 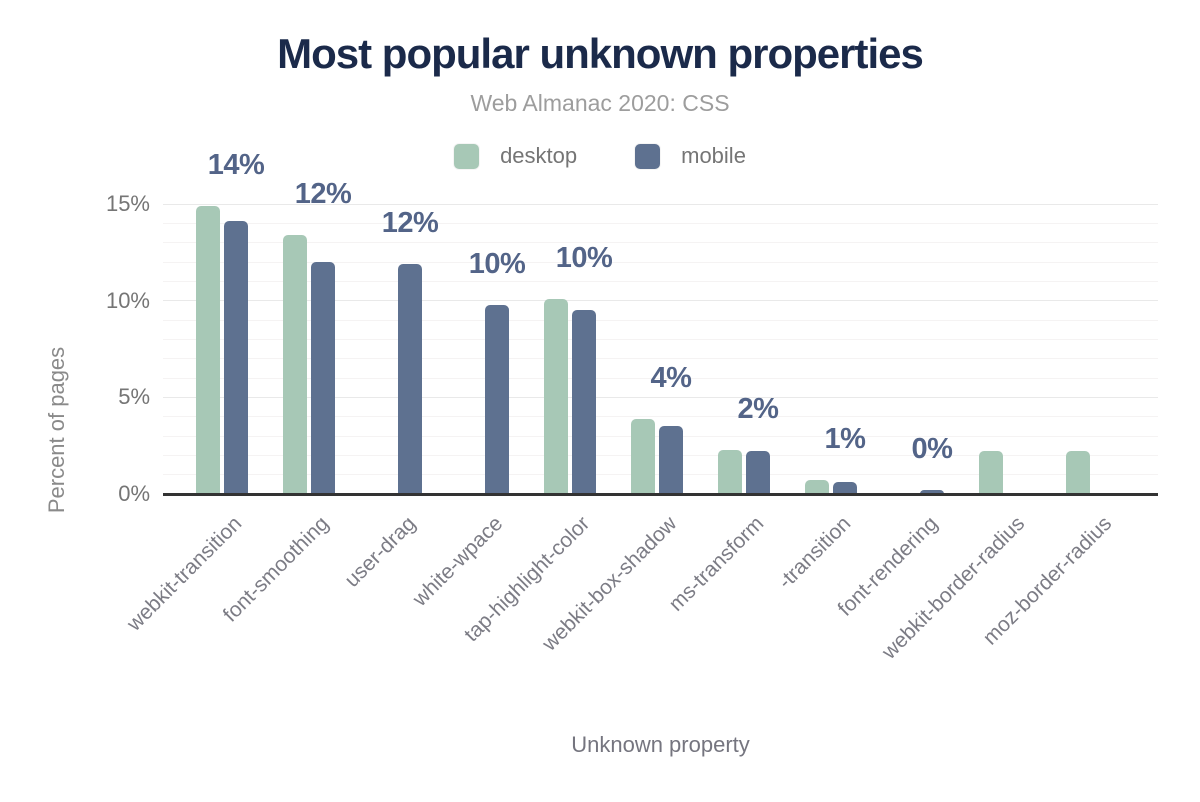 I want to click on x-axis-title: Unknown property, so click(x=660, y=744).